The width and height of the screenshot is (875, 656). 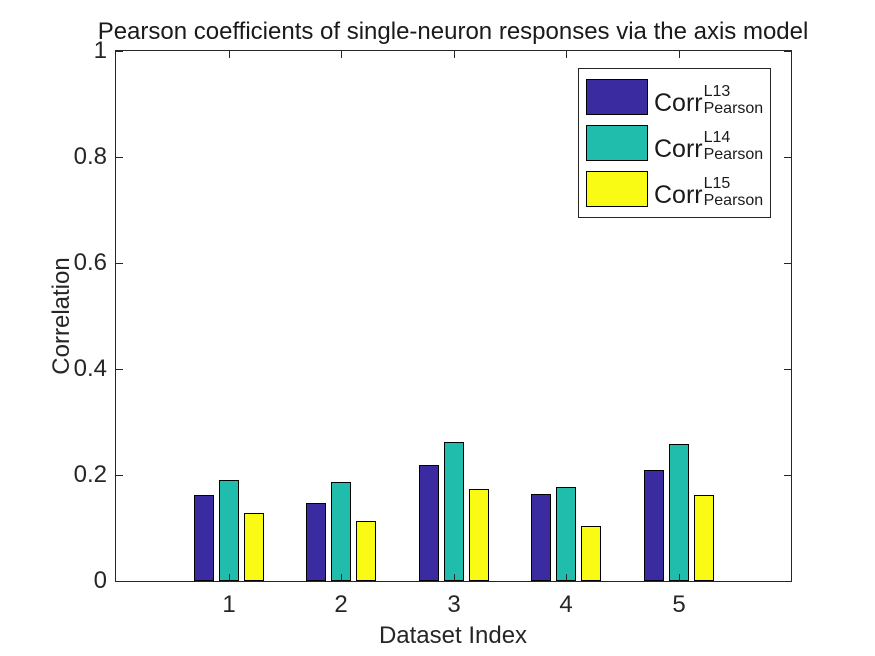 I want to click on x-tick-label: 3, so click(x=454, y=604).